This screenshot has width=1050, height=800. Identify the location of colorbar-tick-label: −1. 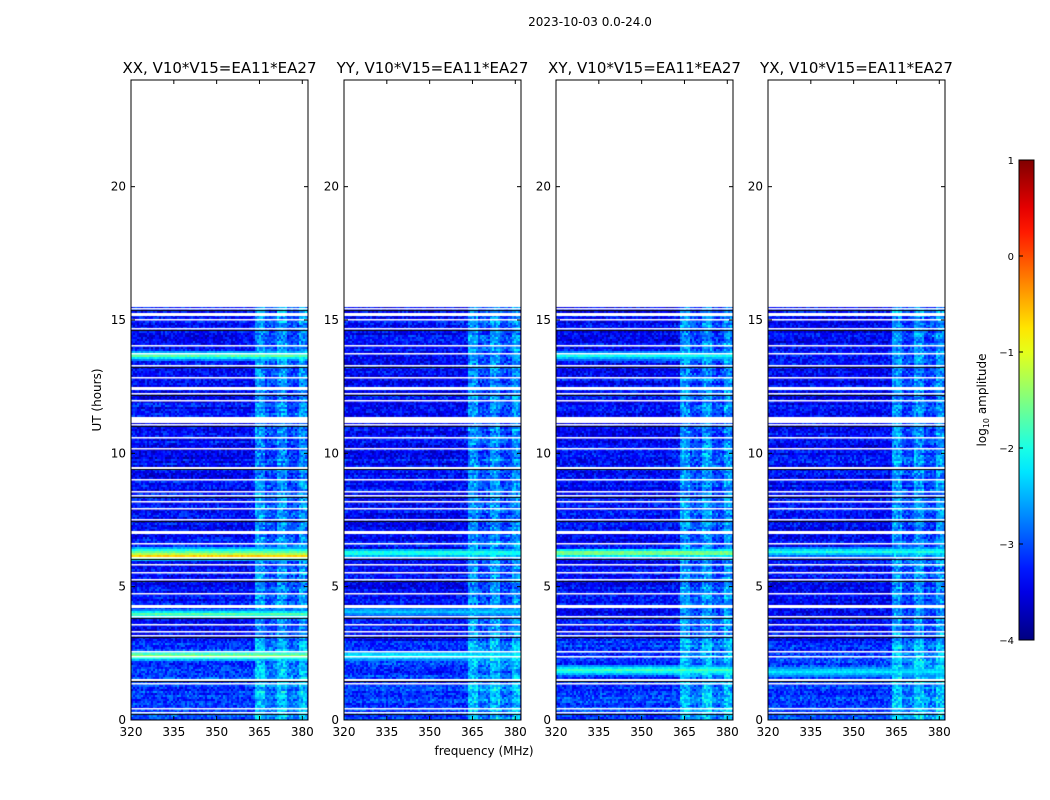
(1006, 353).